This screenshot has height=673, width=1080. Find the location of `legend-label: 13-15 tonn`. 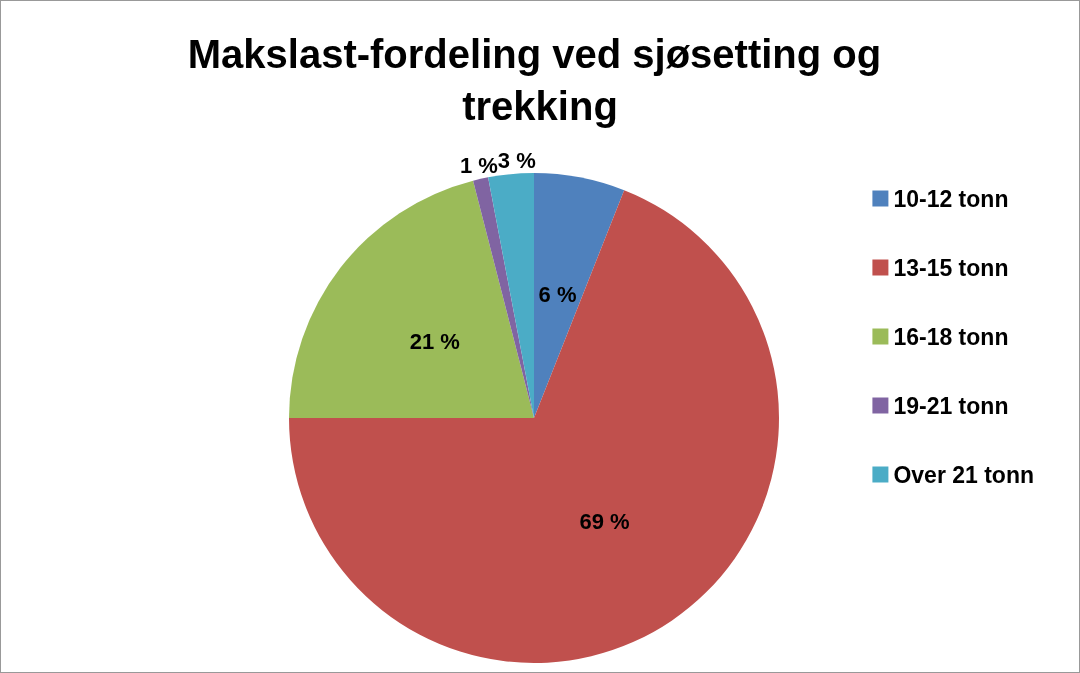

legend-label: 13-15 tonn is located at coordinates (951, 267).